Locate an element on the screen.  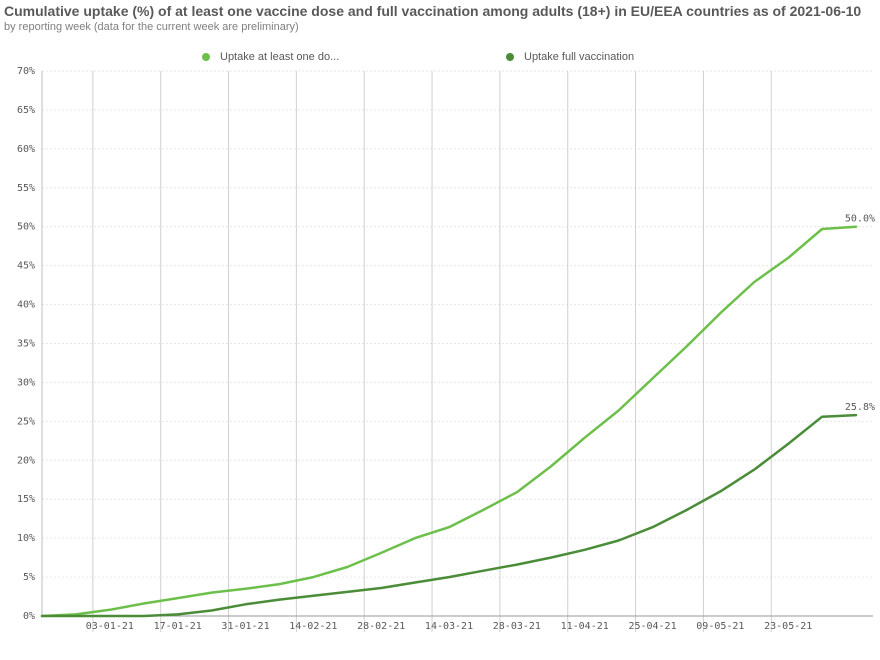
y-tick-label: 40% is located at coordinates (26, 305).